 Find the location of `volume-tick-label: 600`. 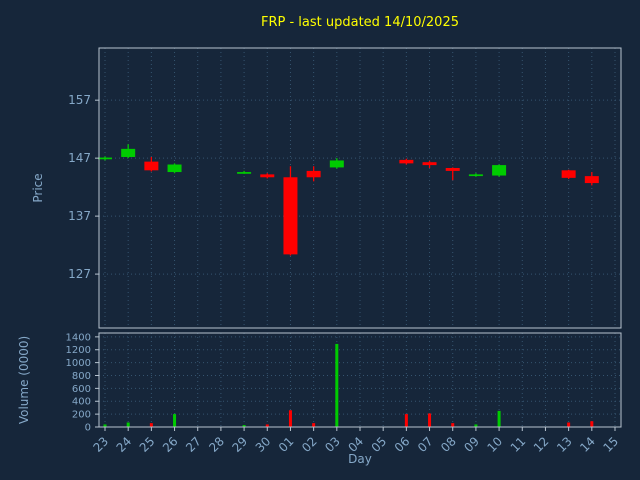

volume-tick-label: 600 is located at coordinates (81, 389).